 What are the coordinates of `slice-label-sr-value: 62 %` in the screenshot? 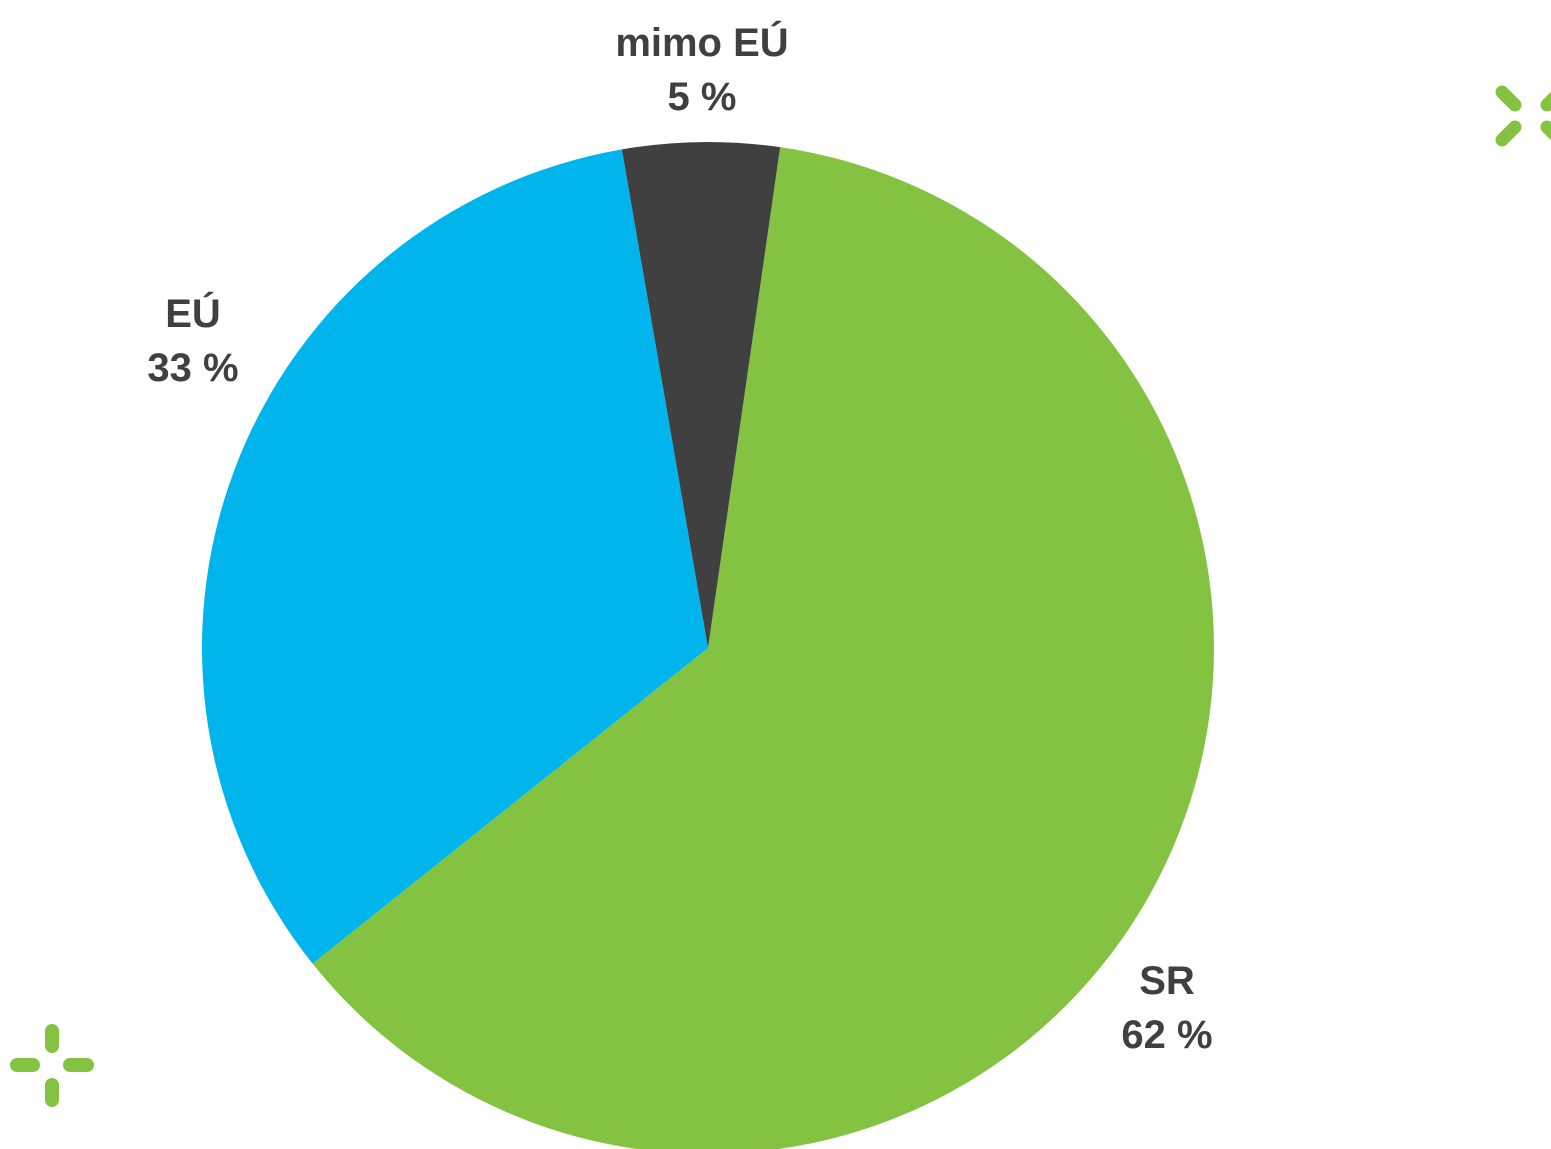 It's located at (1166, 1035).